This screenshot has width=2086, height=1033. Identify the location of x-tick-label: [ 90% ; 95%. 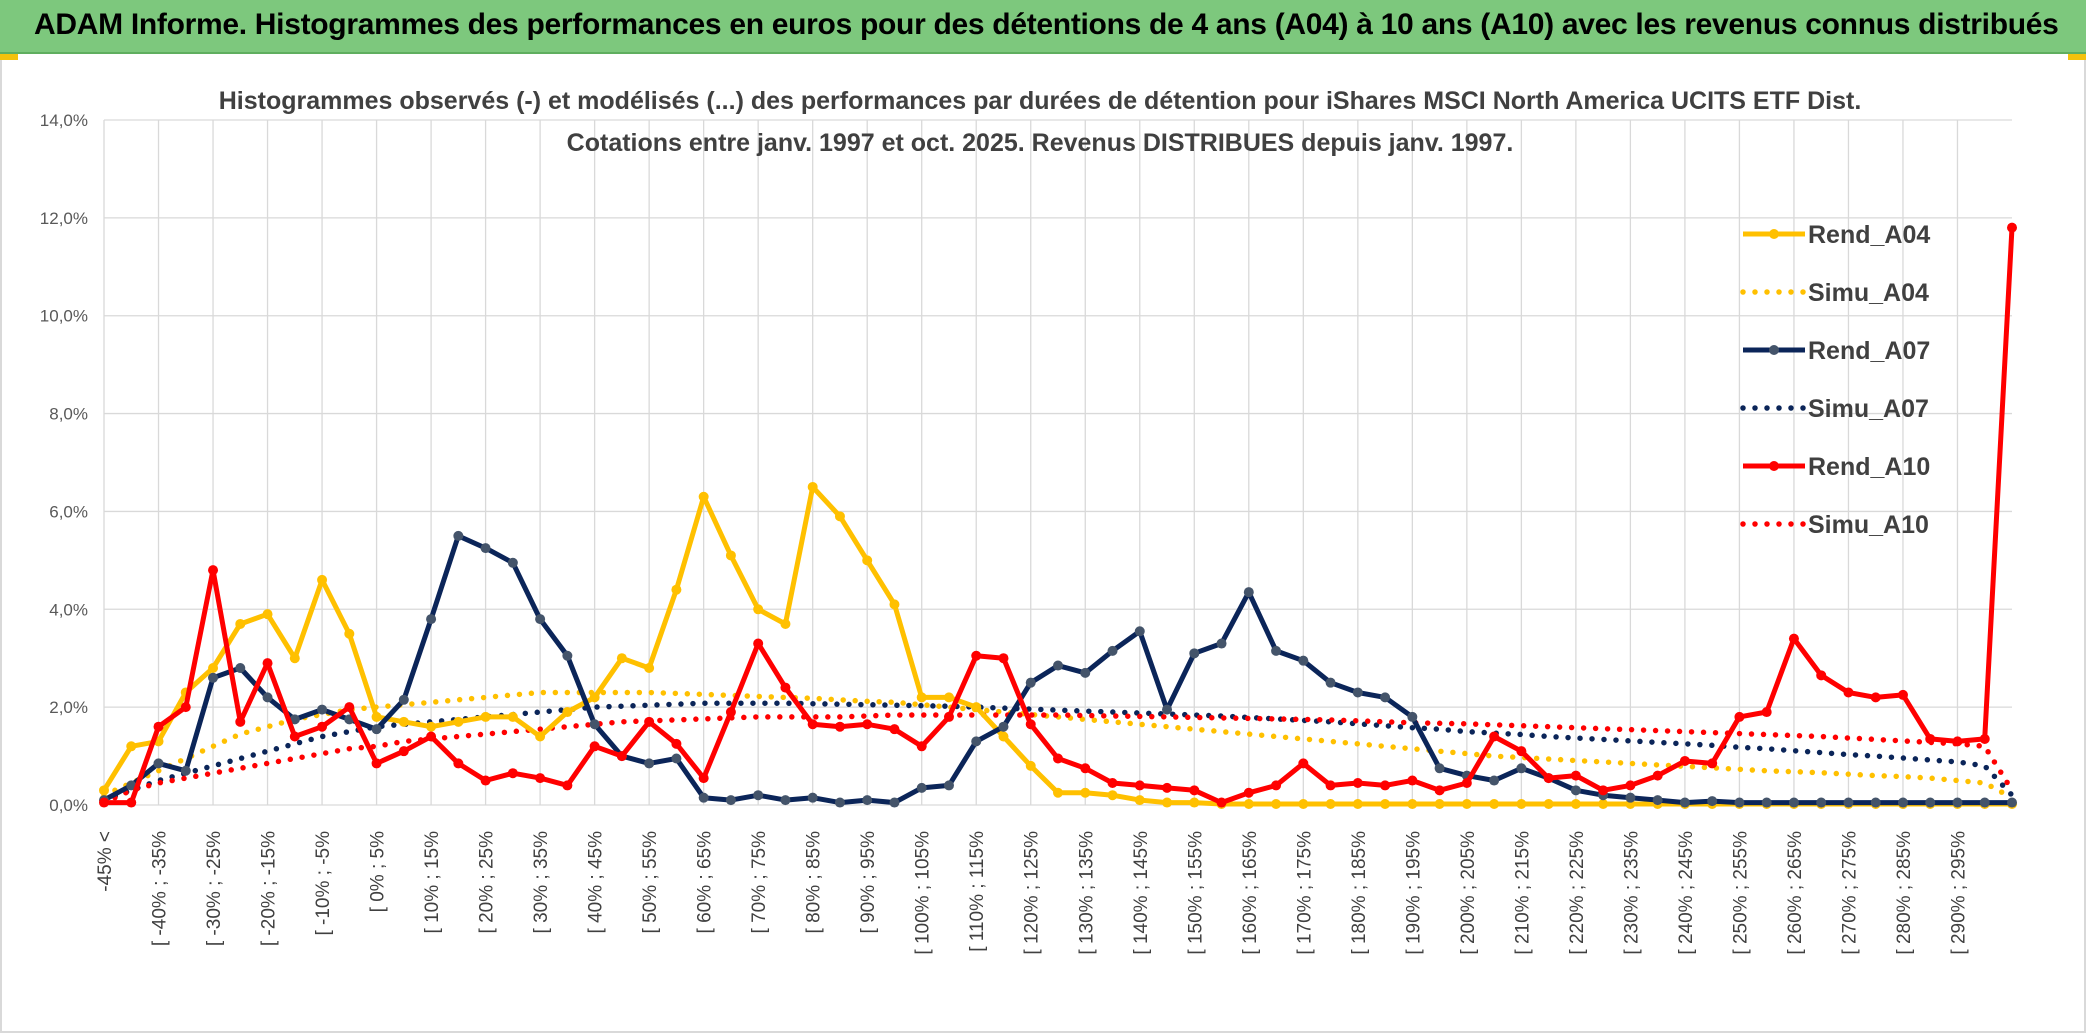
(868, 882).